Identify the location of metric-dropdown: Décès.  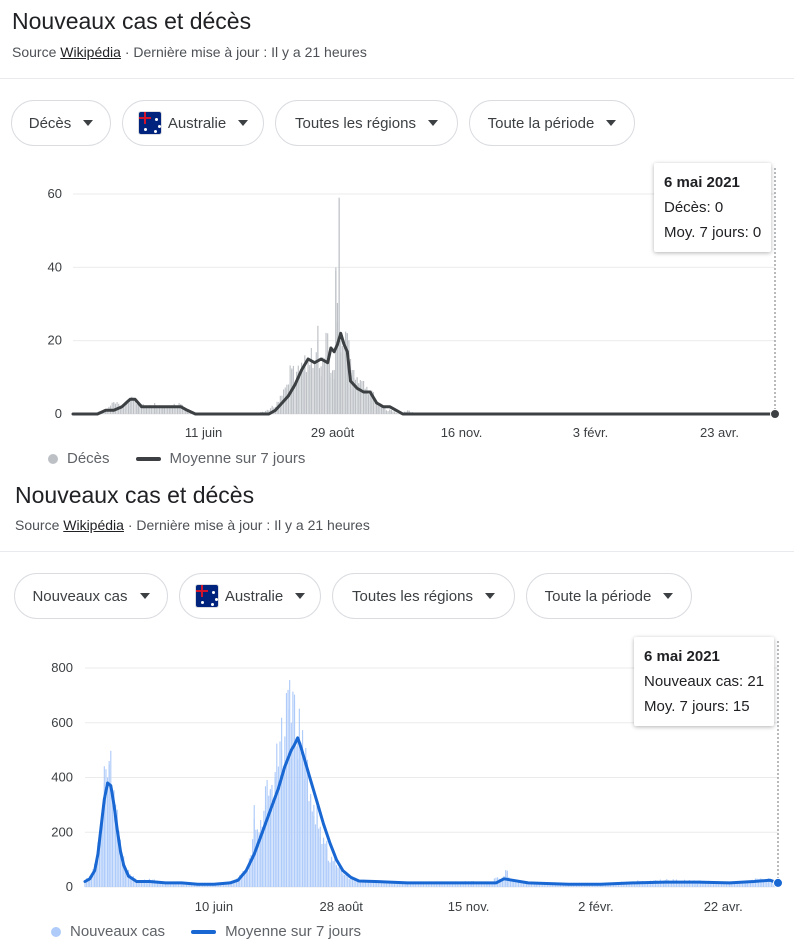
(61, 123).